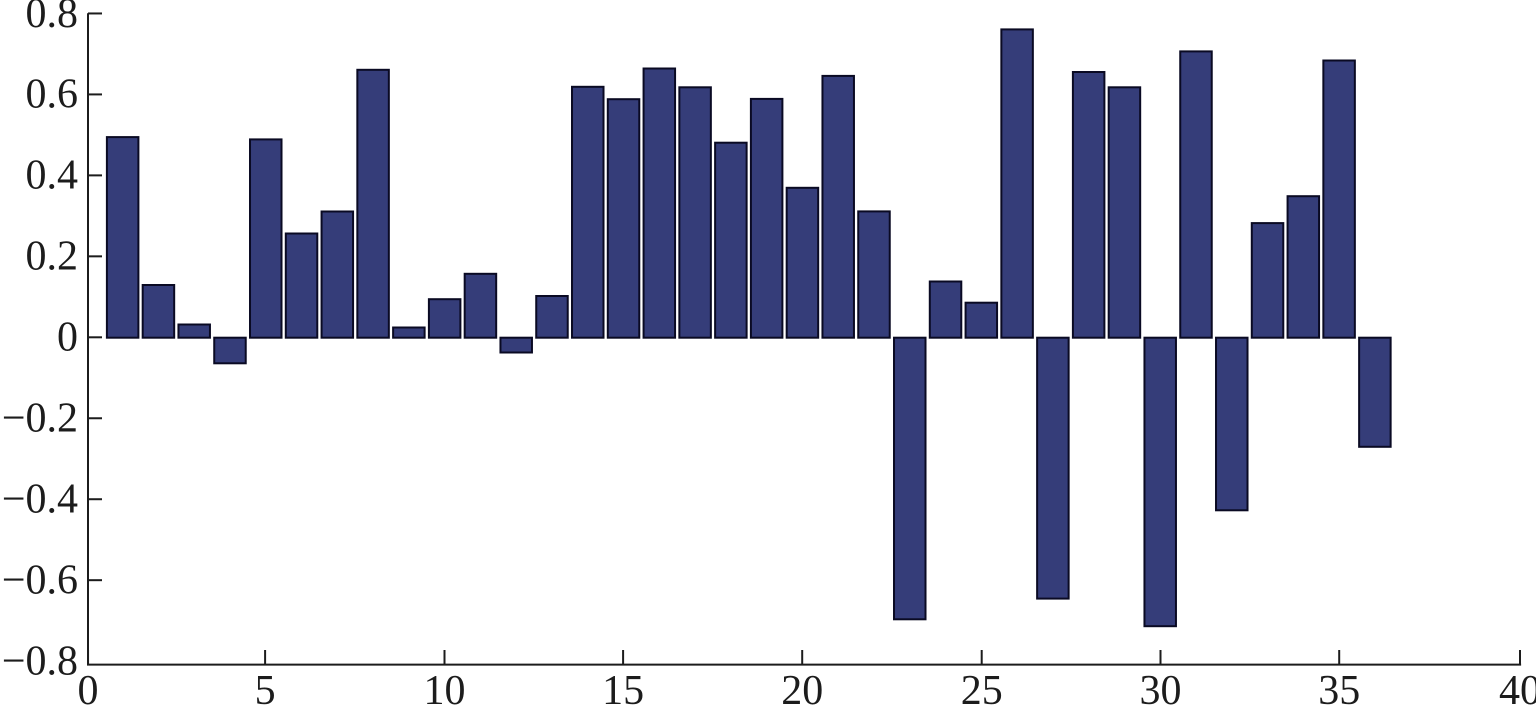 The image size is (1536, 705). What do you see at coordinates (982, 686) in the screenshot?
I see `svg-text: 25` at bounding box center [982, 686].